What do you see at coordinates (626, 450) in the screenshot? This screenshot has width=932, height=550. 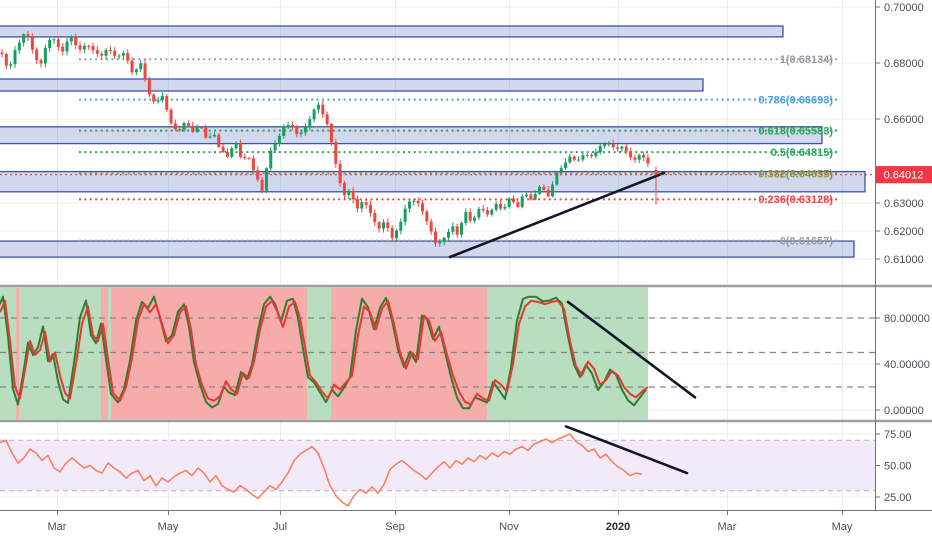 I see `trendline-rsi` at bounding box center [626, 450].